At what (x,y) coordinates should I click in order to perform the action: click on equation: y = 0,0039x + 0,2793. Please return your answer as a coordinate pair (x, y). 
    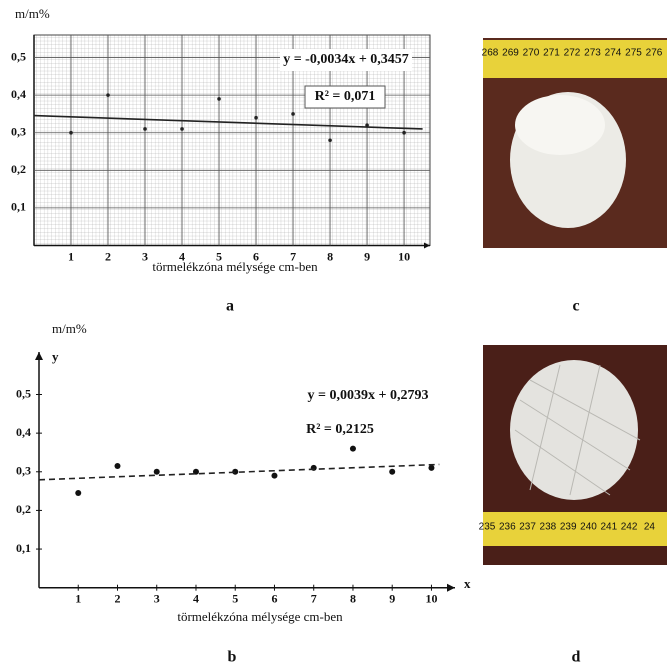
    Looking at the image, I should click on (368, 395).